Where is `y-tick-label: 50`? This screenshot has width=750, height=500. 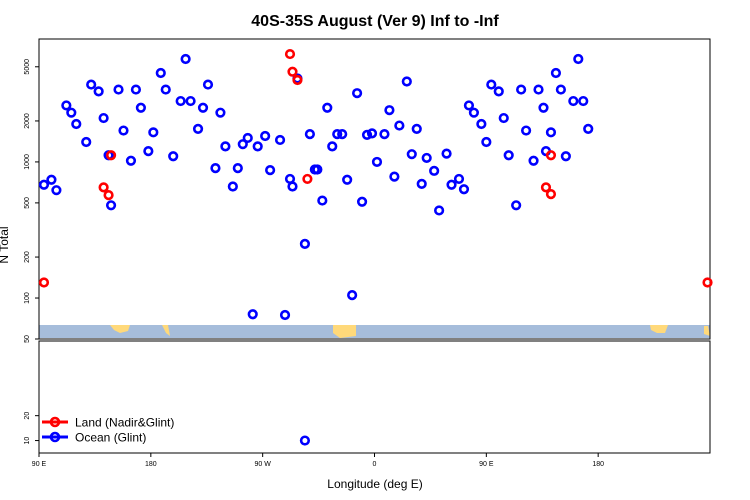 y-tick-label: 50 is located at coordinates (27, 339).